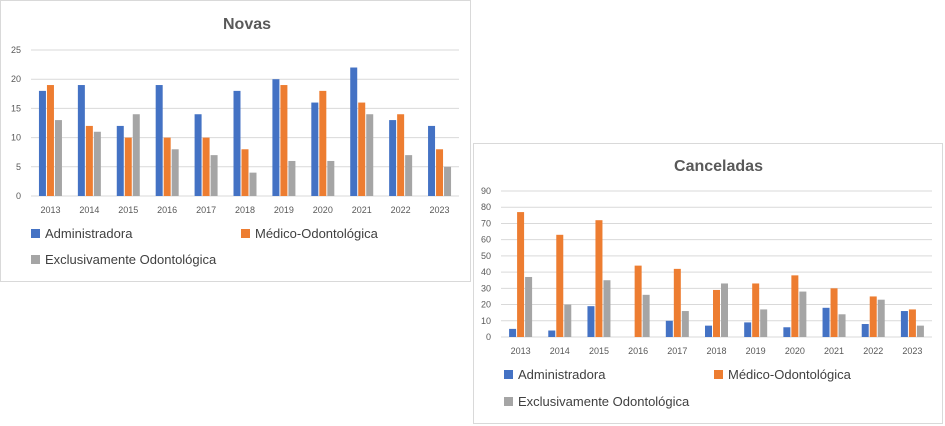 The width and height of the screenshot is (945, 426). Describe the element at coordinates (486, 256) in the screenshot. I see `y-tick-label: 50` at that location.